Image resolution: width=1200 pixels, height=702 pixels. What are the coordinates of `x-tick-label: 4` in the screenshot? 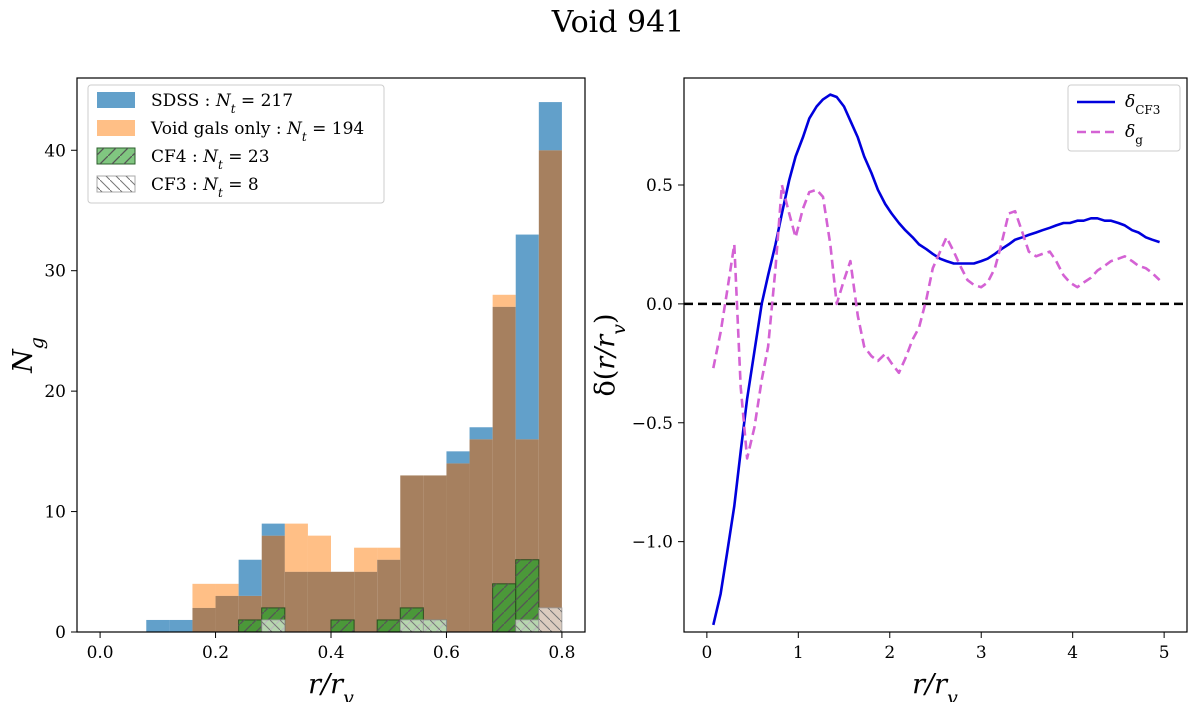 It's located at (1072, 653).